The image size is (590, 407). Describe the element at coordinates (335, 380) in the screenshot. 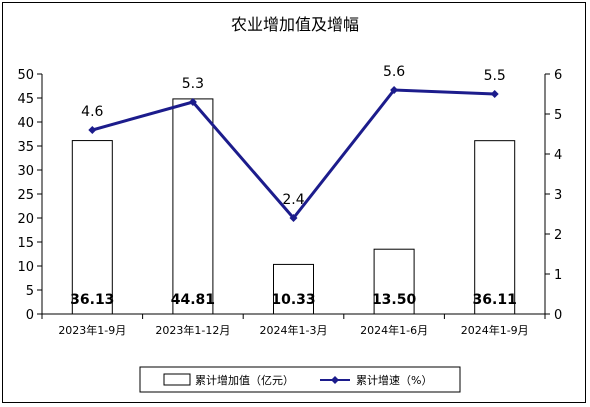

I see `legend-line-marker` at that location.